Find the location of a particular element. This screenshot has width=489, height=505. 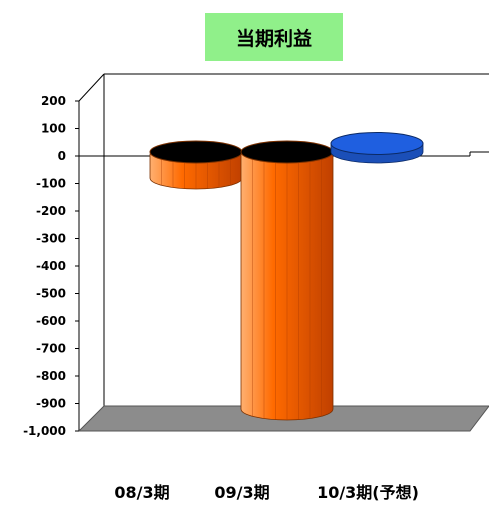

y-tick-label: -500 is located at coordinates (51, 294).